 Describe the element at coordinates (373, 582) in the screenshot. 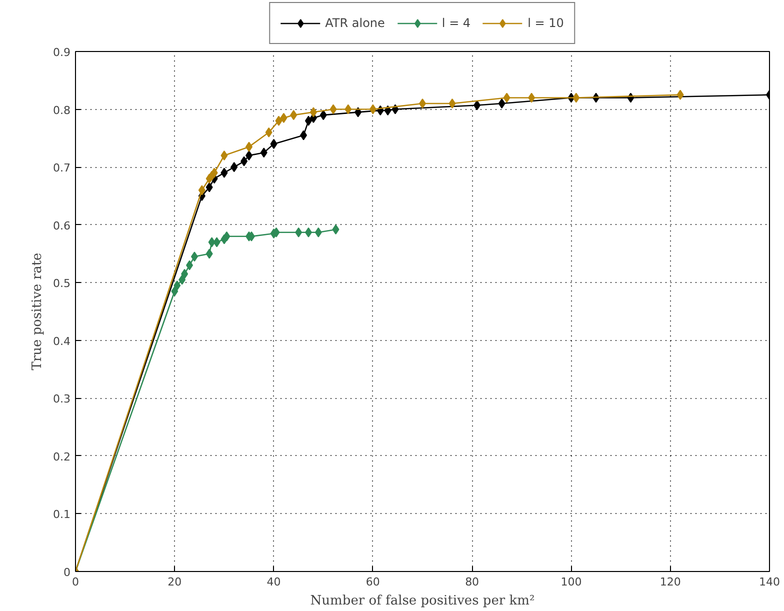

I see `x-tick-label: 60` at that location.